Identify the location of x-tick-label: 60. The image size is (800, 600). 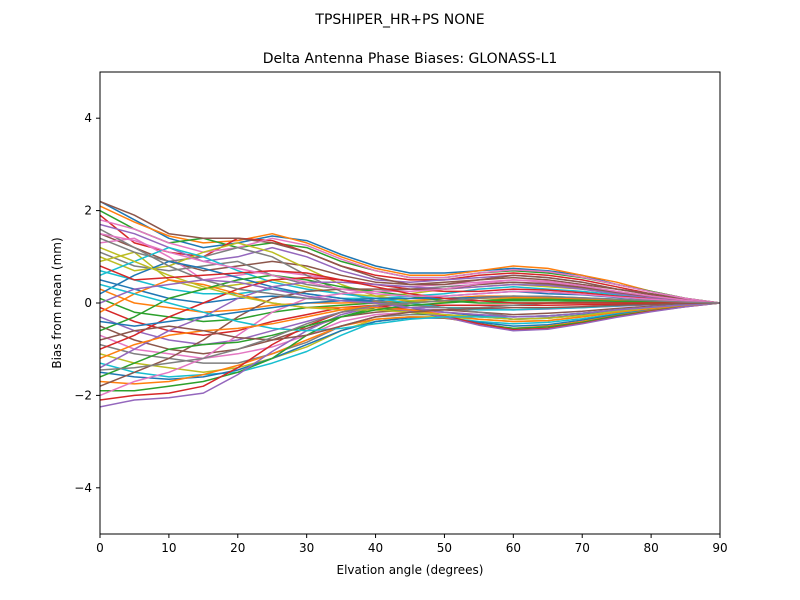
(513, 548).